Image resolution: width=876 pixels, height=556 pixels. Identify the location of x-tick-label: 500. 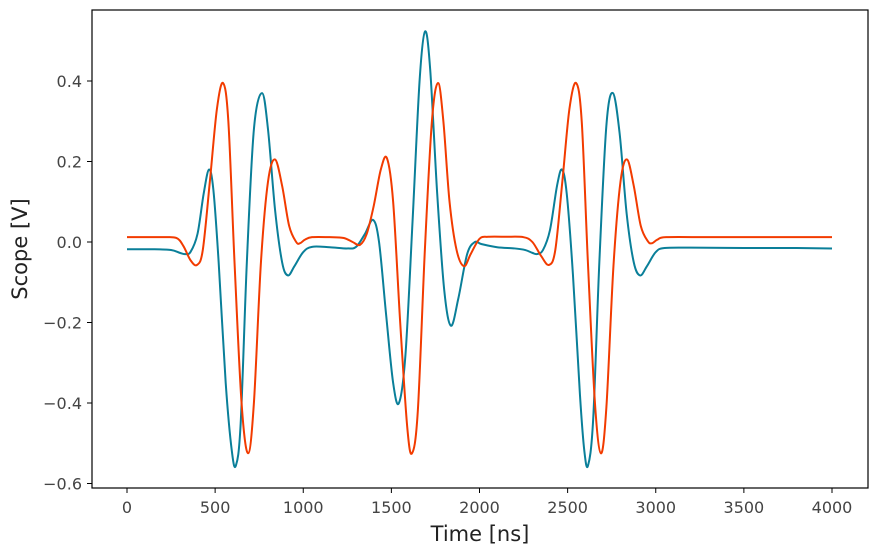
(215, 507).